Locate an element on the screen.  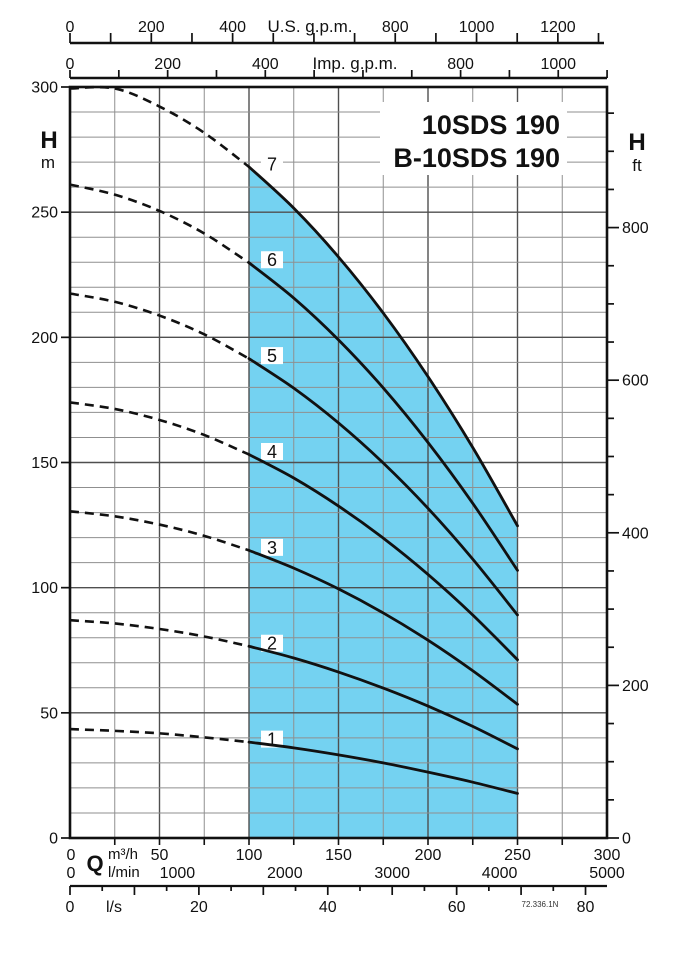
imp-gpm-label: 800 is located at coordinates (460, 64).